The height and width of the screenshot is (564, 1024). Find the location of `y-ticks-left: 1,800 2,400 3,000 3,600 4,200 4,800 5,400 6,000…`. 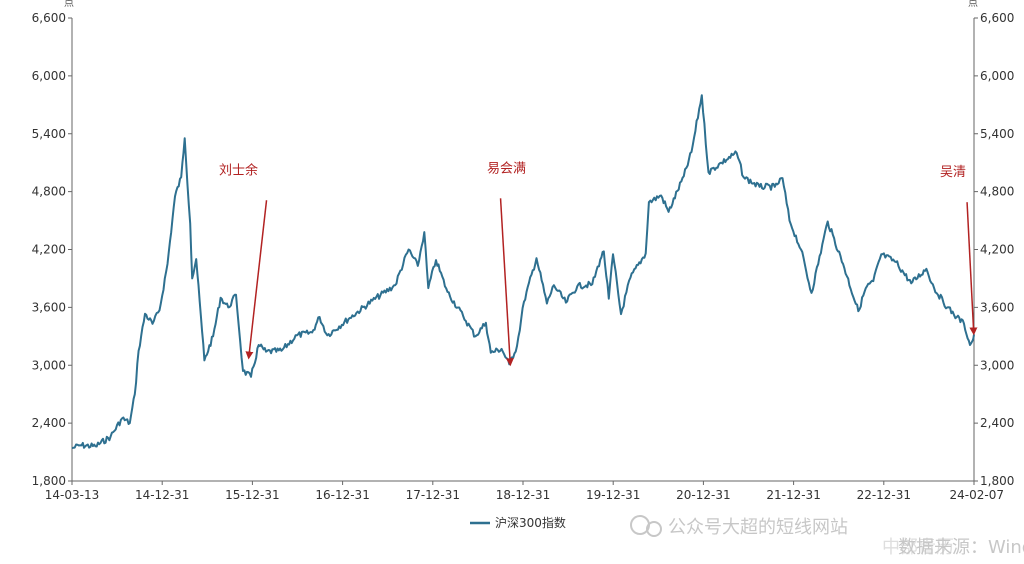

y-ticks-left: 1,800 2,400 3,000 3,600 4,200 4,800 5,400 6,000… is located at coordinates (52, 249).